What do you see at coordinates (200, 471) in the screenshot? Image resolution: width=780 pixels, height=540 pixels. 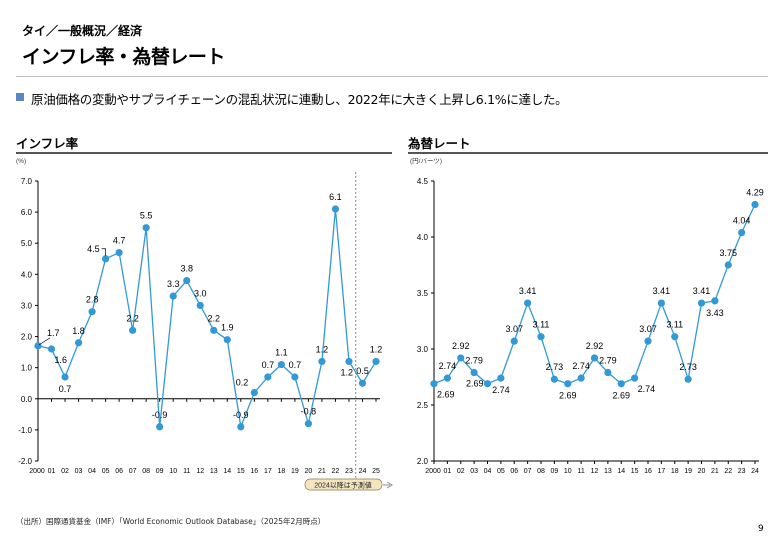 I see `inflation-x-tick-label: 12` at bounding box center [200, 471].